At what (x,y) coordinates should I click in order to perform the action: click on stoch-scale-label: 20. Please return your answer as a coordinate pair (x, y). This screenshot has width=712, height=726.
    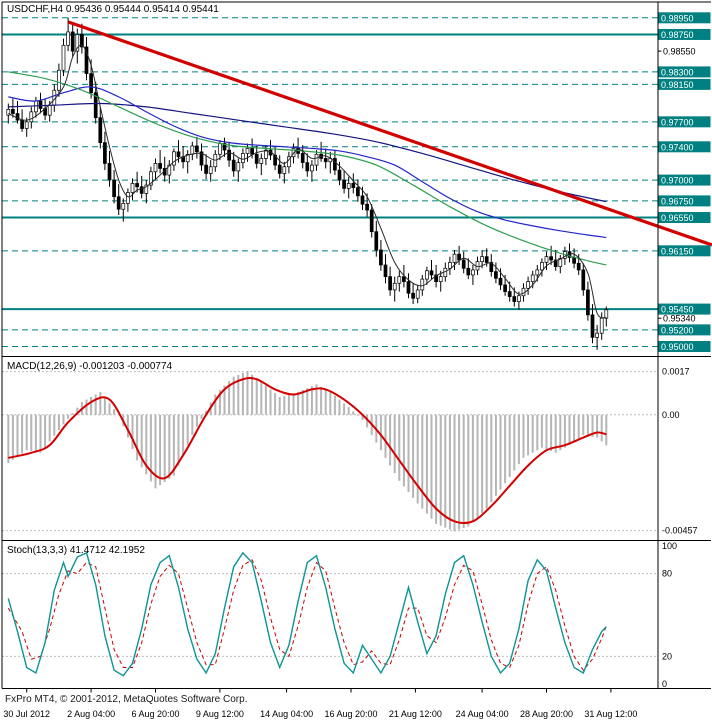
    Looking at the image, I should click on (667, 656).